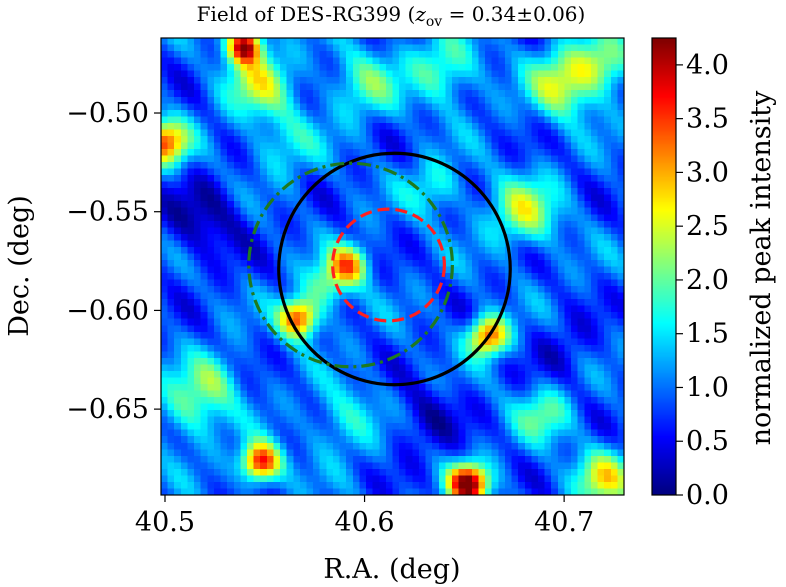 The height and width of the screenshot is (587, 786). I want to click on circle-green-dash-dot, so click(350, 265).